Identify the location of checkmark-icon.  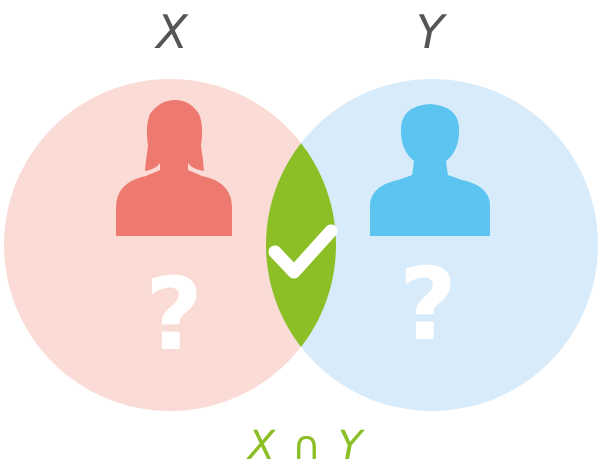
(303, 251).